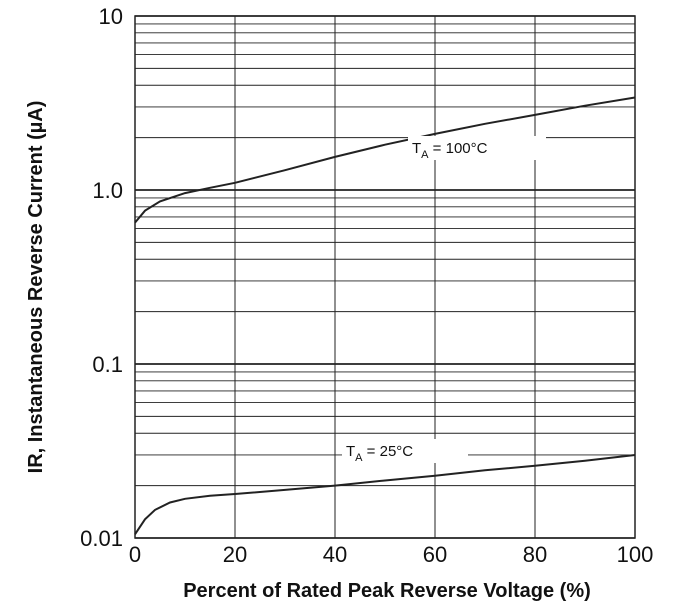 Image resolution: width=679 pixels, height=607 pixels. Describe the element at coordinates (101, 277) in the screenshot. I see `y-axis-ticks: 0.01 0.1 1.0 10` at that location.